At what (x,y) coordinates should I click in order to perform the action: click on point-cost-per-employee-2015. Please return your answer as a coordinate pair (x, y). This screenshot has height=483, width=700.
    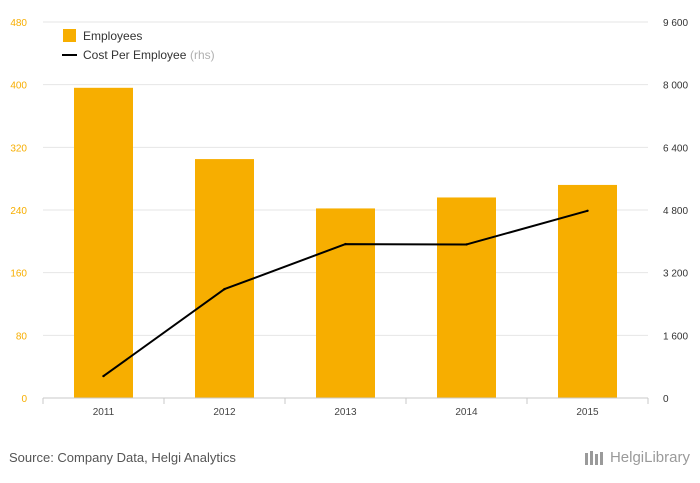
    Looking at the image, I should click on (587, 210).